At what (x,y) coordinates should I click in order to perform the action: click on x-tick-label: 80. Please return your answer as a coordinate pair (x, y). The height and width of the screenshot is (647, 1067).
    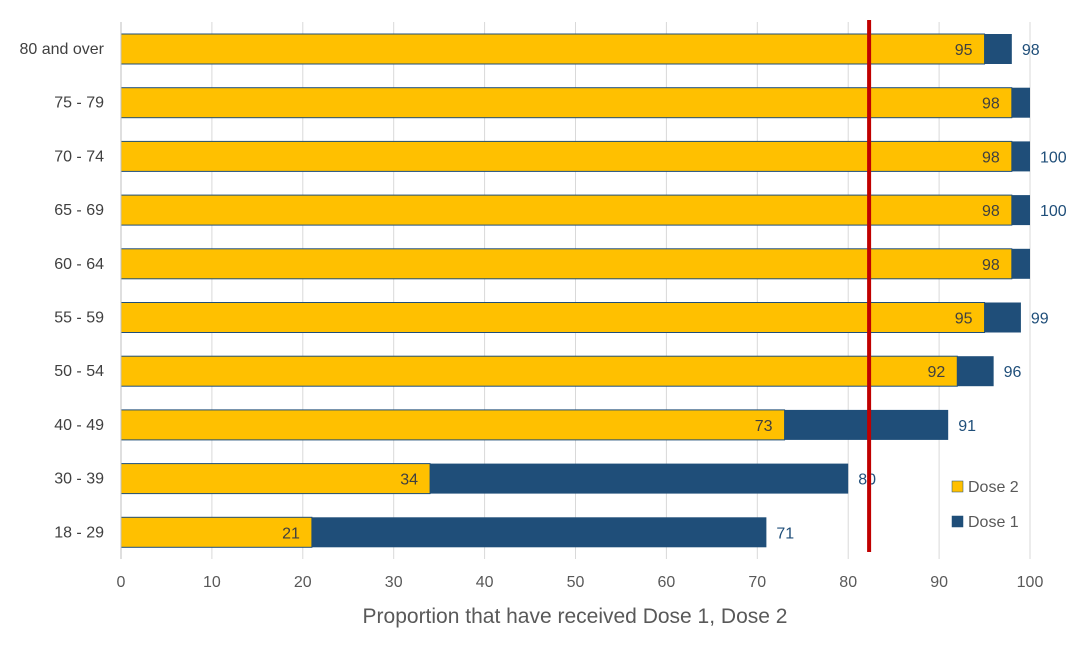
    Looking at the image, I should click on (848, 582).